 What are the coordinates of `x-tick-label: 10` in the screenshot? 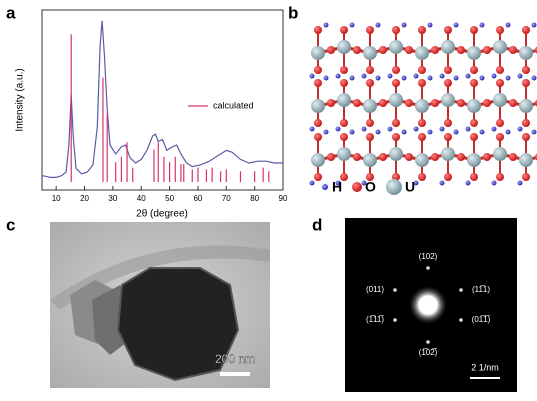 It's located at (56, 198).